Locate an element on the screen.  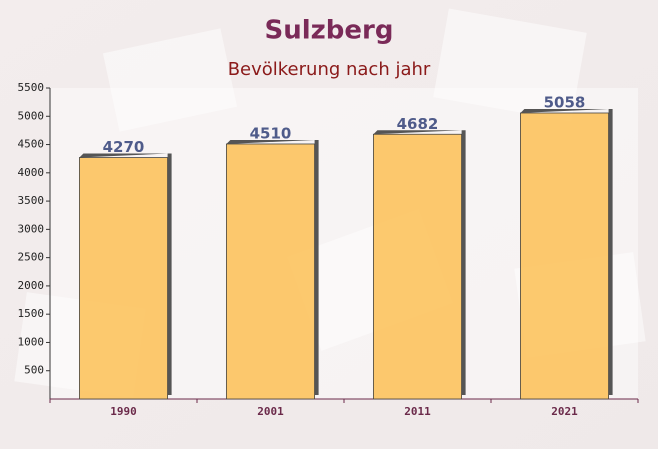
x-tick-label: 1990 is located at coordinates (123, 411).